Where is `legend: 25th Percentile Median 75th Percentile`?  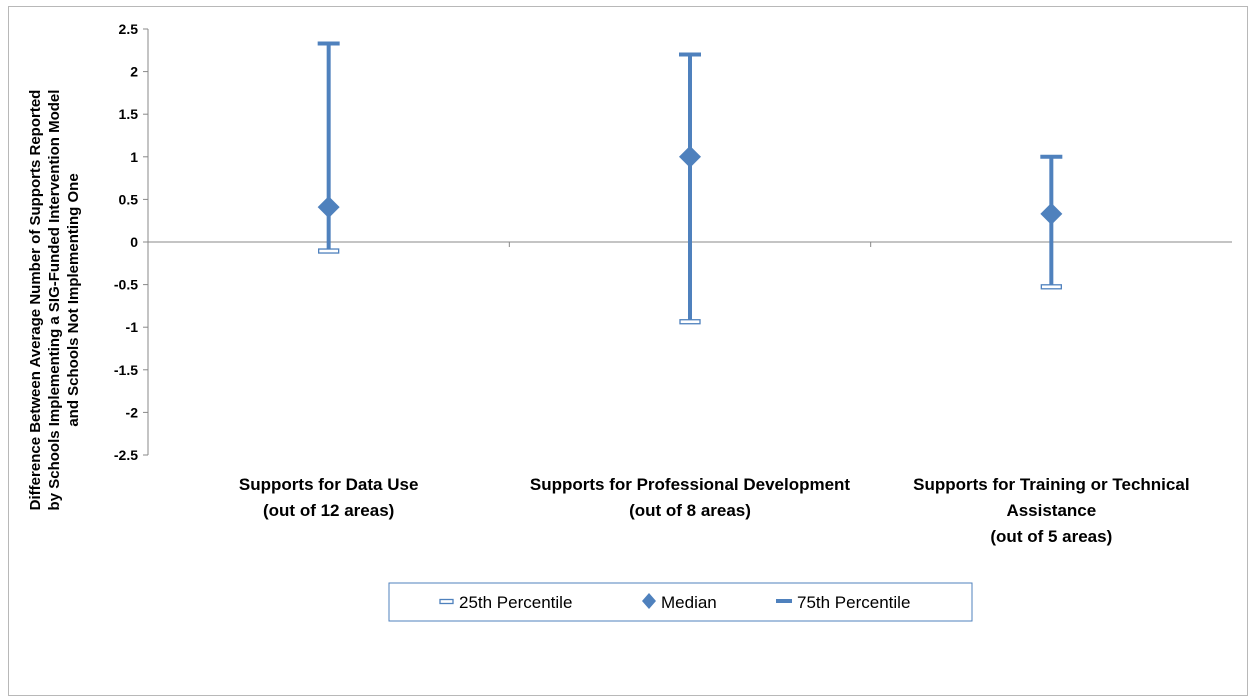 legend: 25th Percentile Median 75th Percentile is located at coordinates (680, 602).